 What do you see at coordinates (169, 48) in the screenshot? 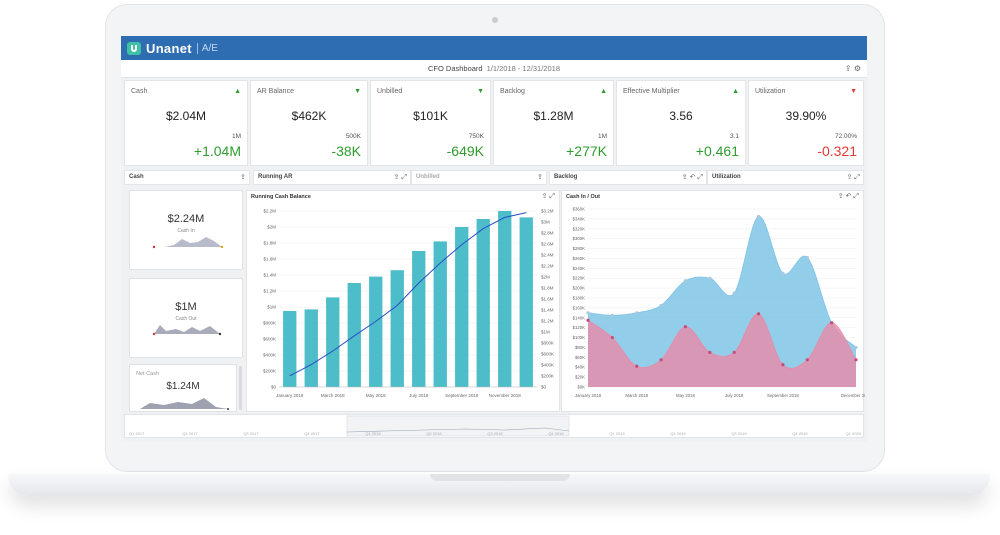
I see `brand-name: Unanet` at bounding box center [169, 48].